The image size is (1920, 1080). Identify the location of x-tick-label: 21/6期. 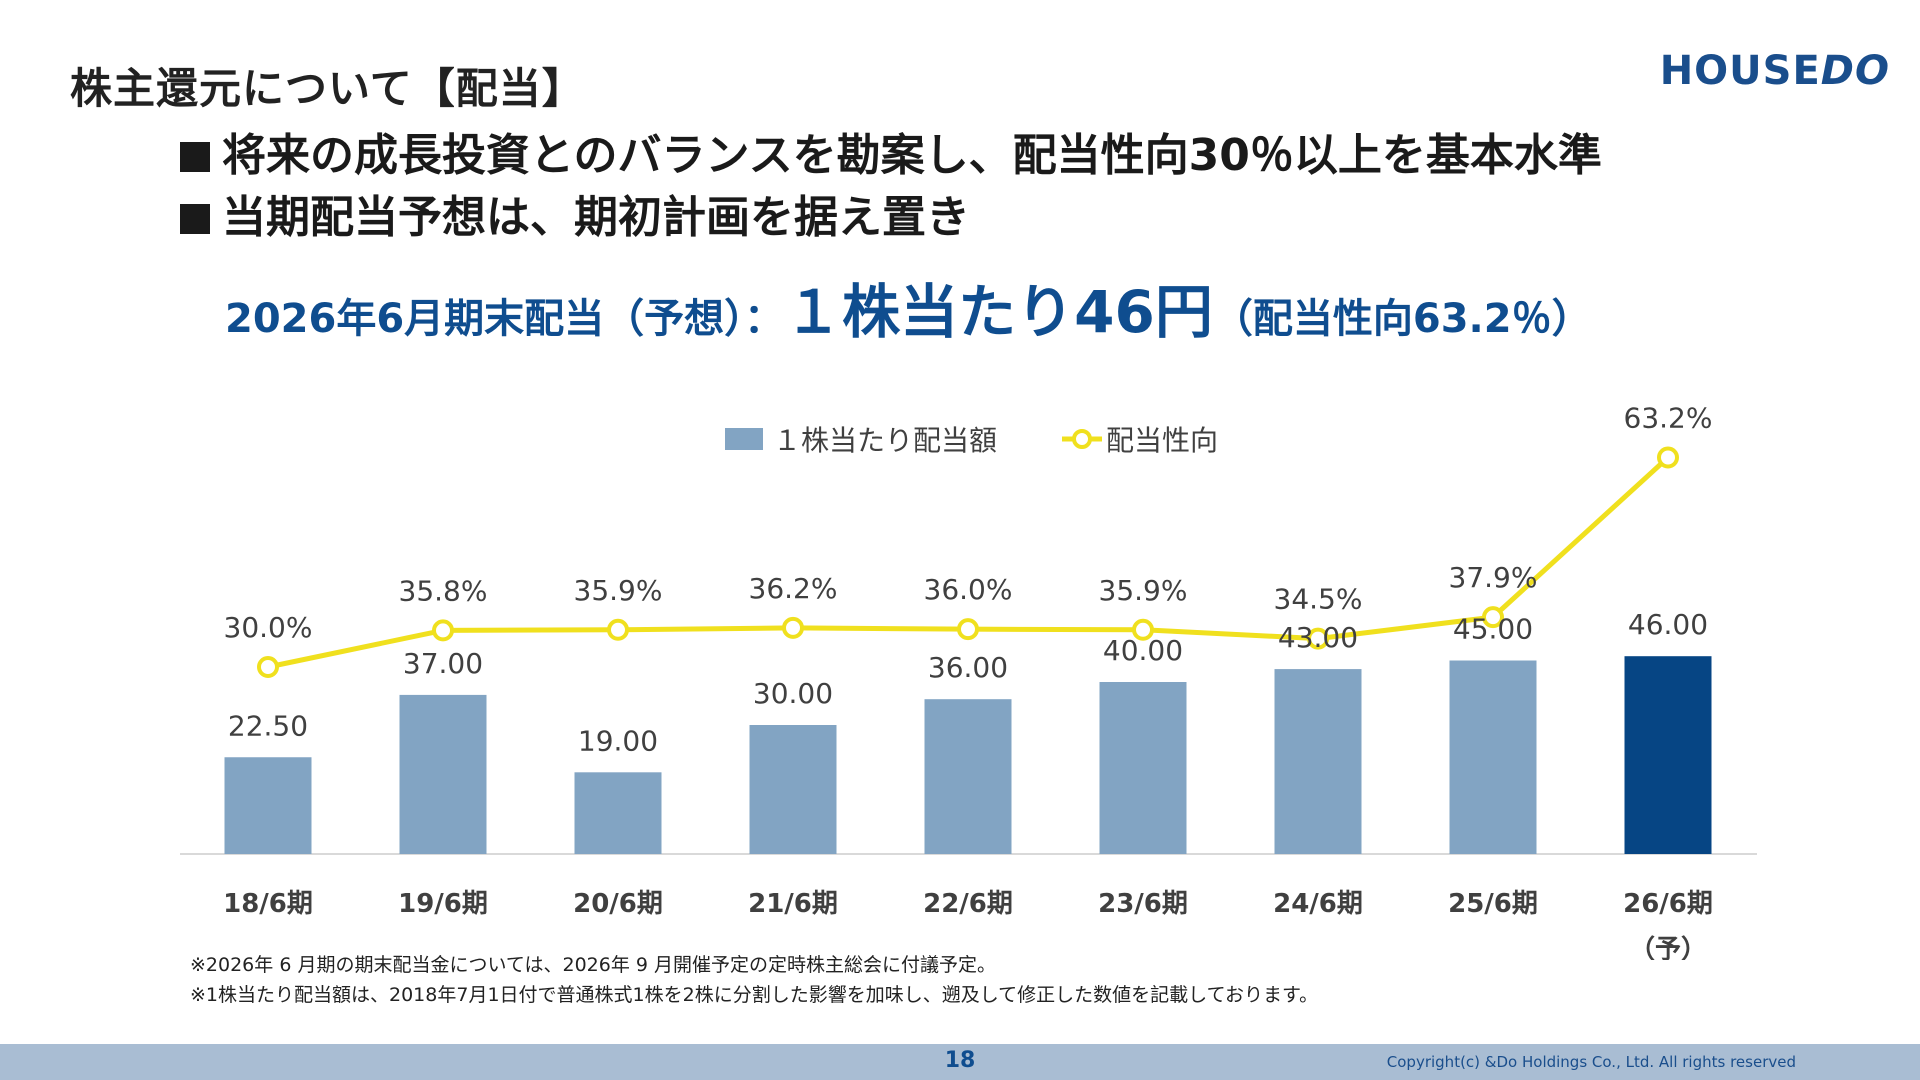
(793, 904).